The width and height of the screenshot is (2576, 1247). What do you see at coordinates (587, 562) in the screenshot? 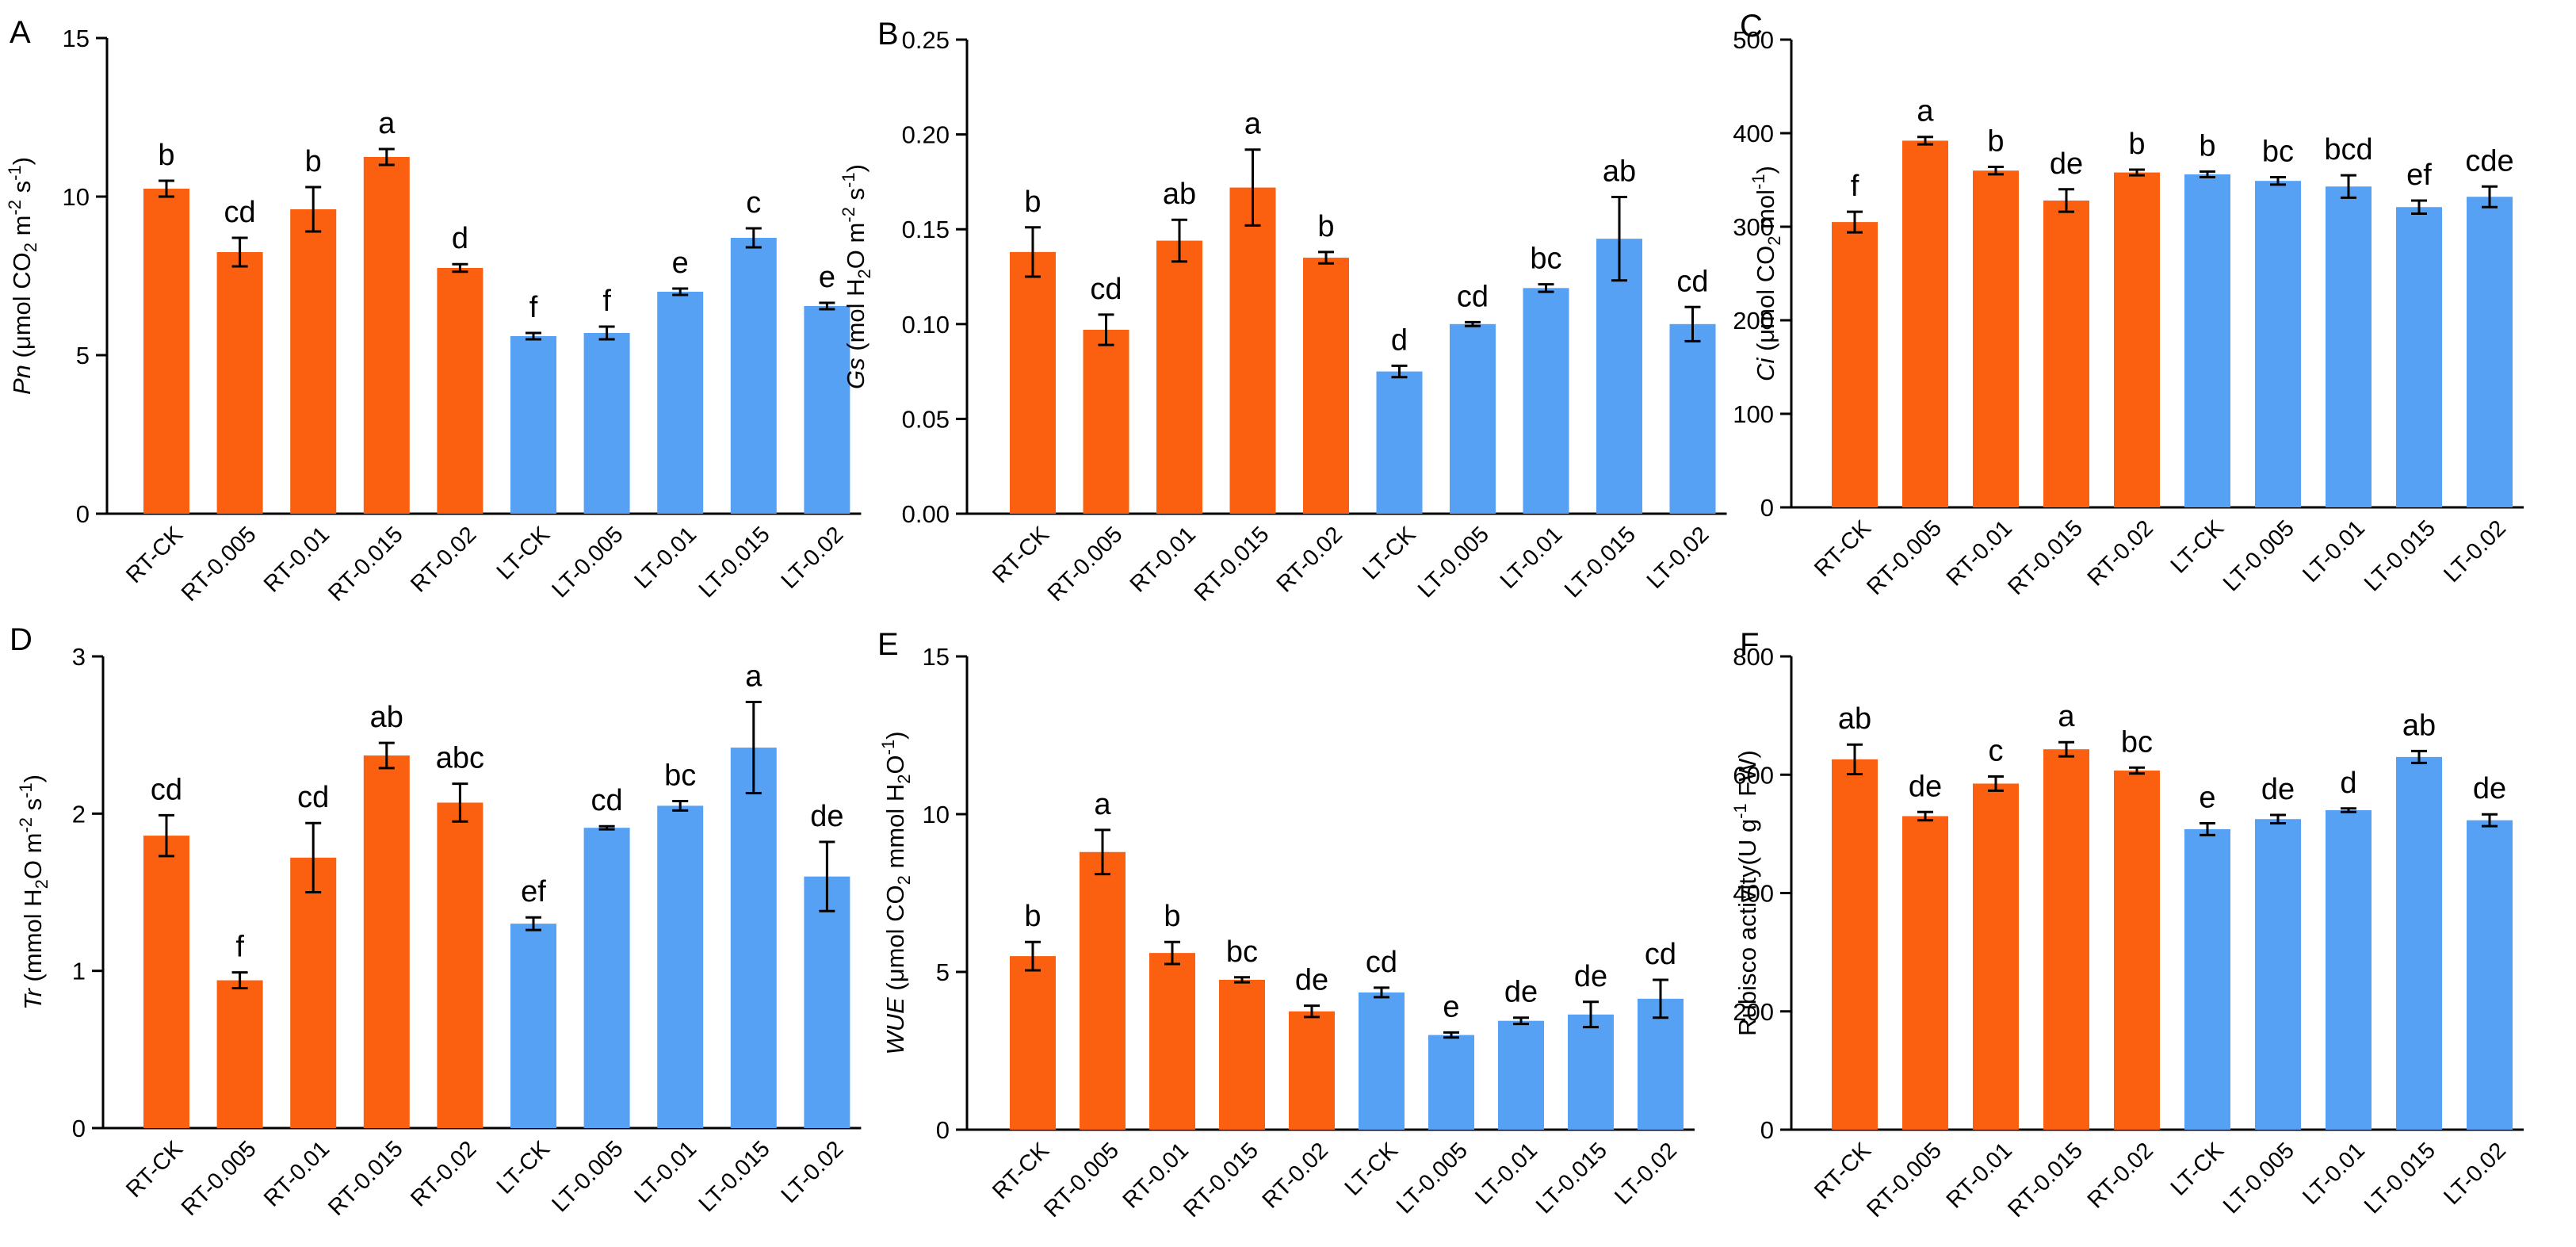
I see `panel-a-category-label: LT-0.005` at bounding box center [587, 562].